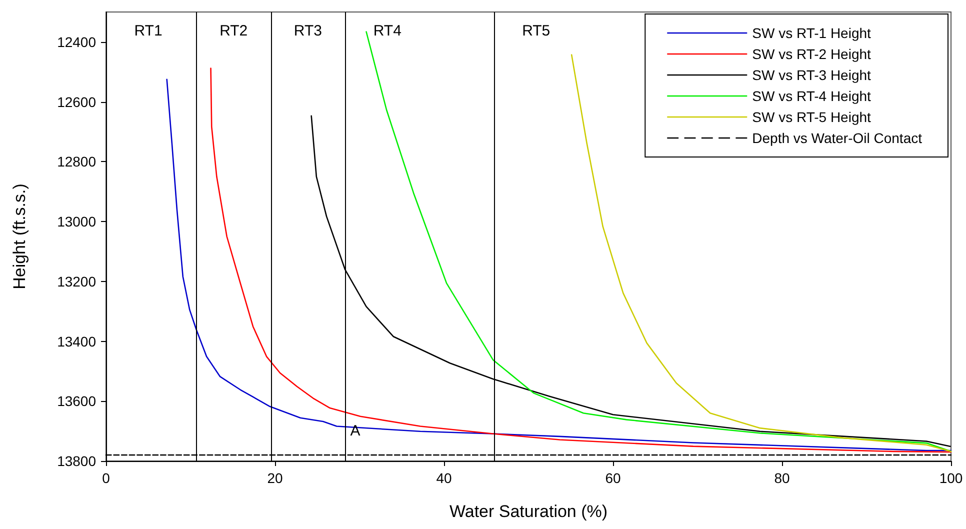 The image size is (966, 529). I want to click on y-tick-label: 12600, so click(76, 102).